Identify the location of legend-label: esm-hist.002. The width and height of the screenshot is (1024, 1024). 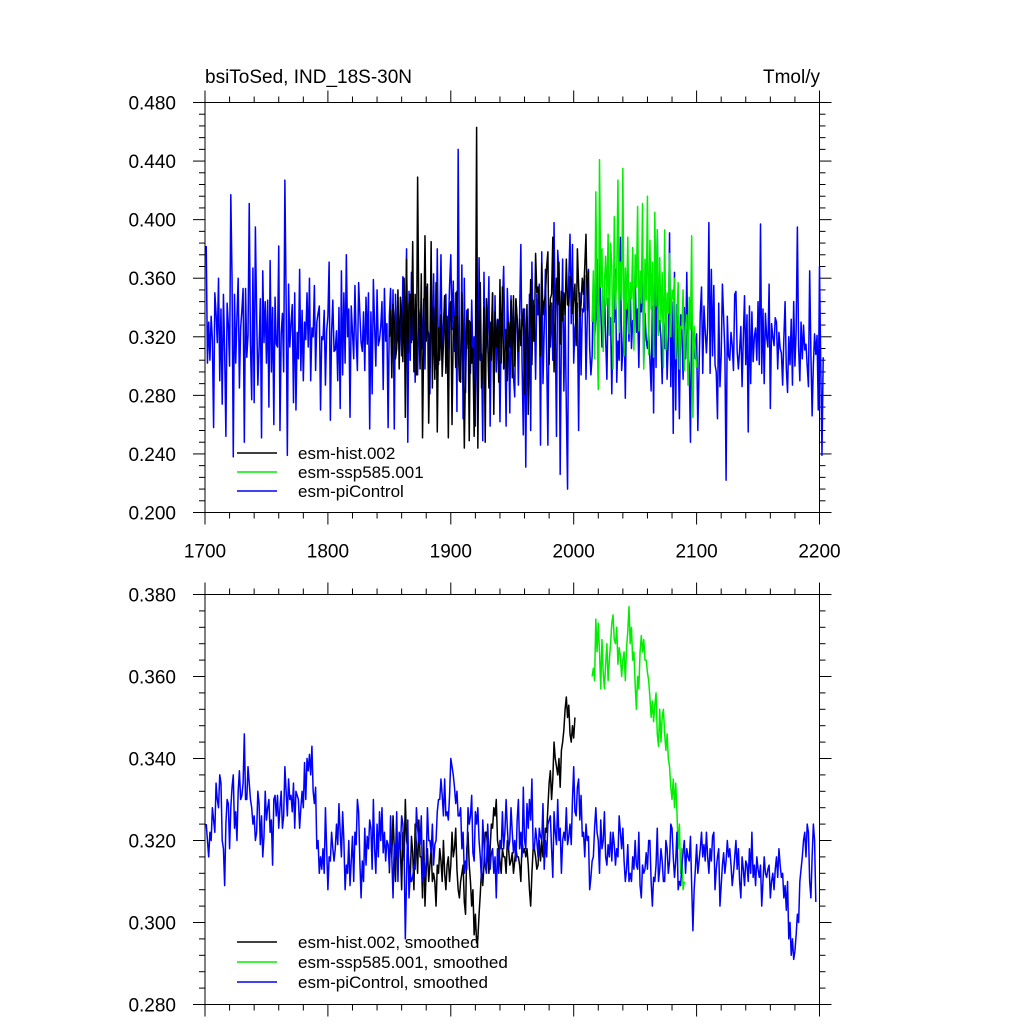
(346, 453).